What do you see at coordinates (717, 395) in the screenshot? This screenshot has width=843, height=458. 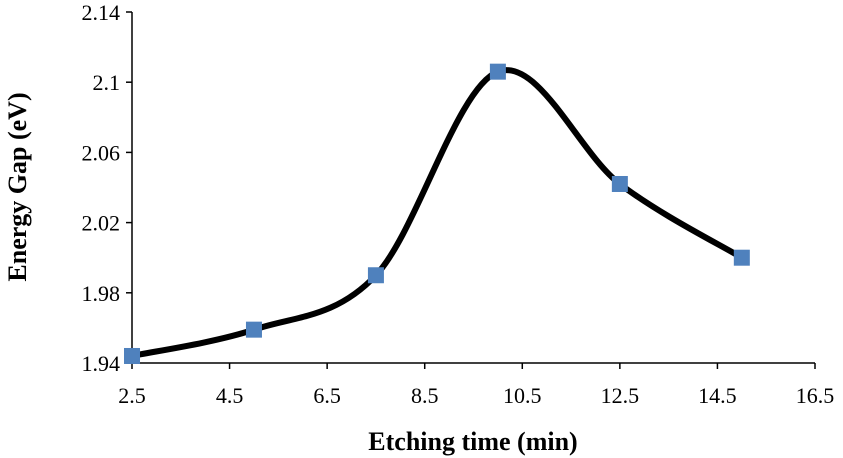 I see `x-tick-label: 14.5` at bounding box center [717, 395].